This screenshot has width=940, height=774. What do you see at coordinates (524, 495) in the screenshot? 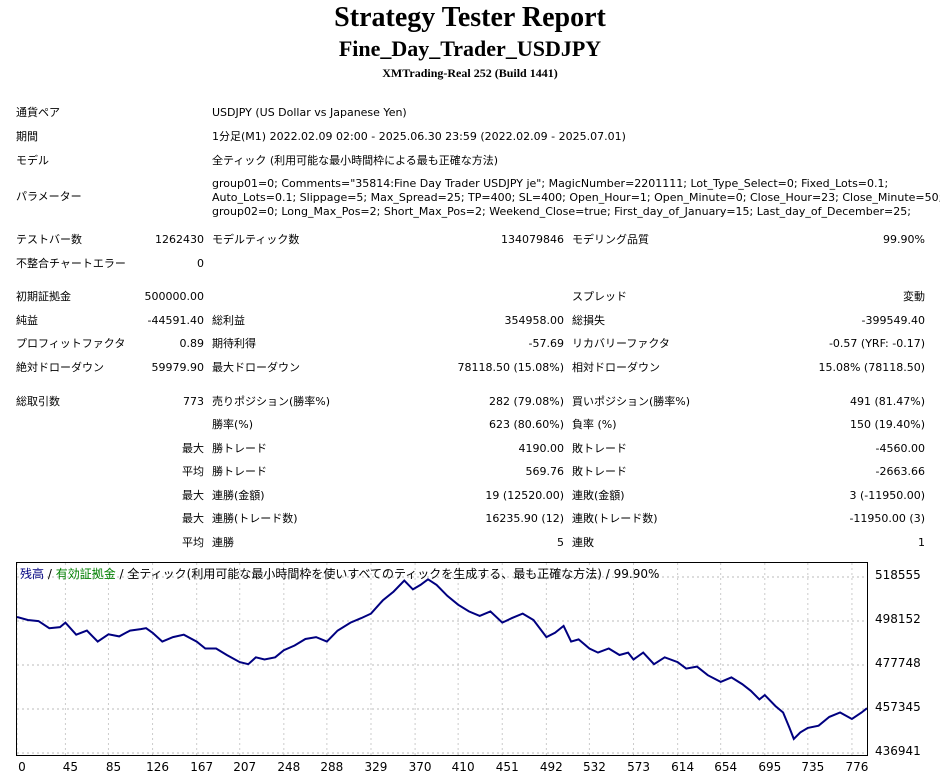
I see `consec-wins-money-value: 19 (12520.00)` at bounding box center [524, 495].